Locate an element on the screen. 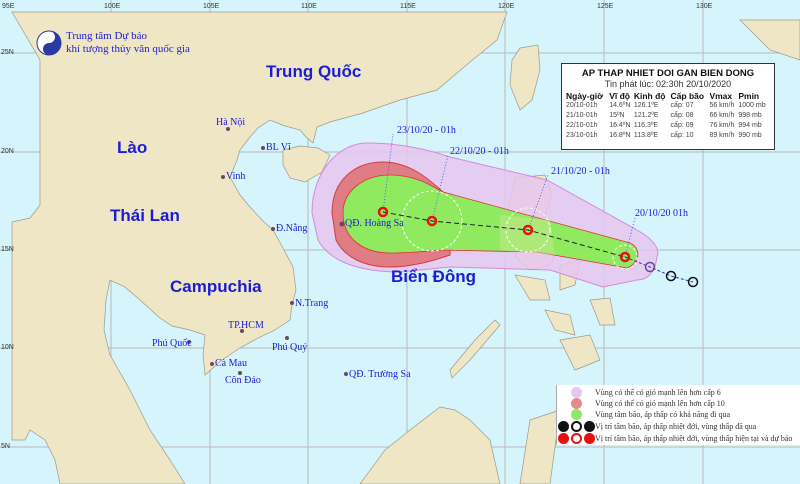 This screenshot has width=800, height=484. city-vinh: Vinh is located at coordinates (236, 176).